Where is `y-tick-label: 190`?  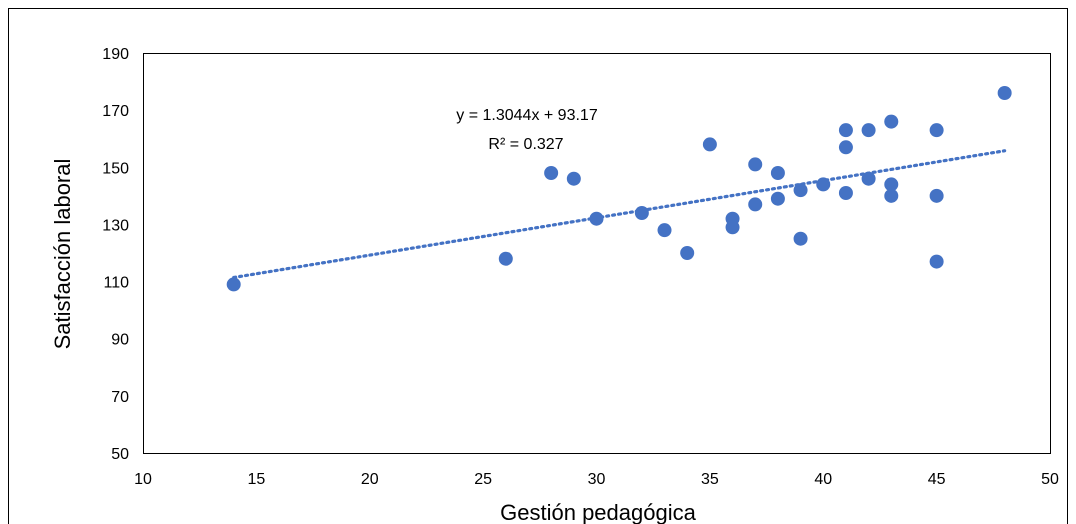
y-tick-label: 190 is located at coordinates (115, 54).